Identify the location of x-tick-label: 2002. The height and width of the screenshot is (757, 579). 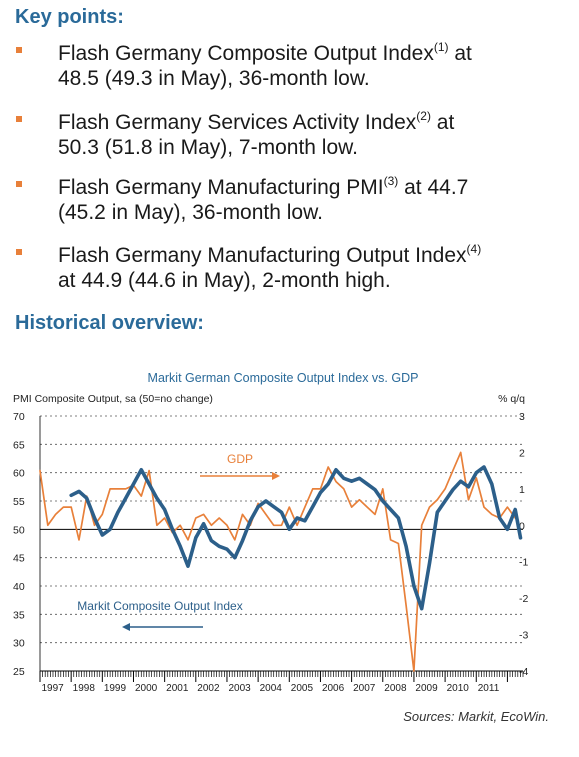
(208, 688).